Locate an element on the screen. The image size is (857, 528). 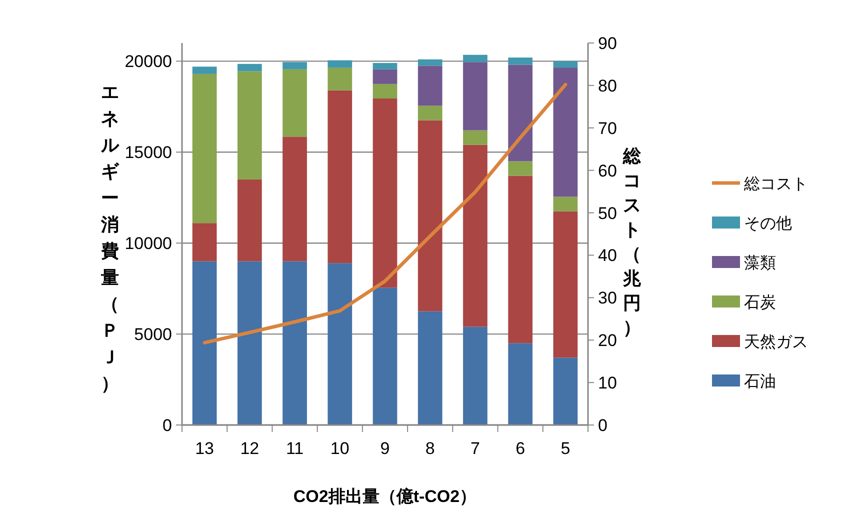
x-tick-label: 13 is located at coordinates (204, 448).